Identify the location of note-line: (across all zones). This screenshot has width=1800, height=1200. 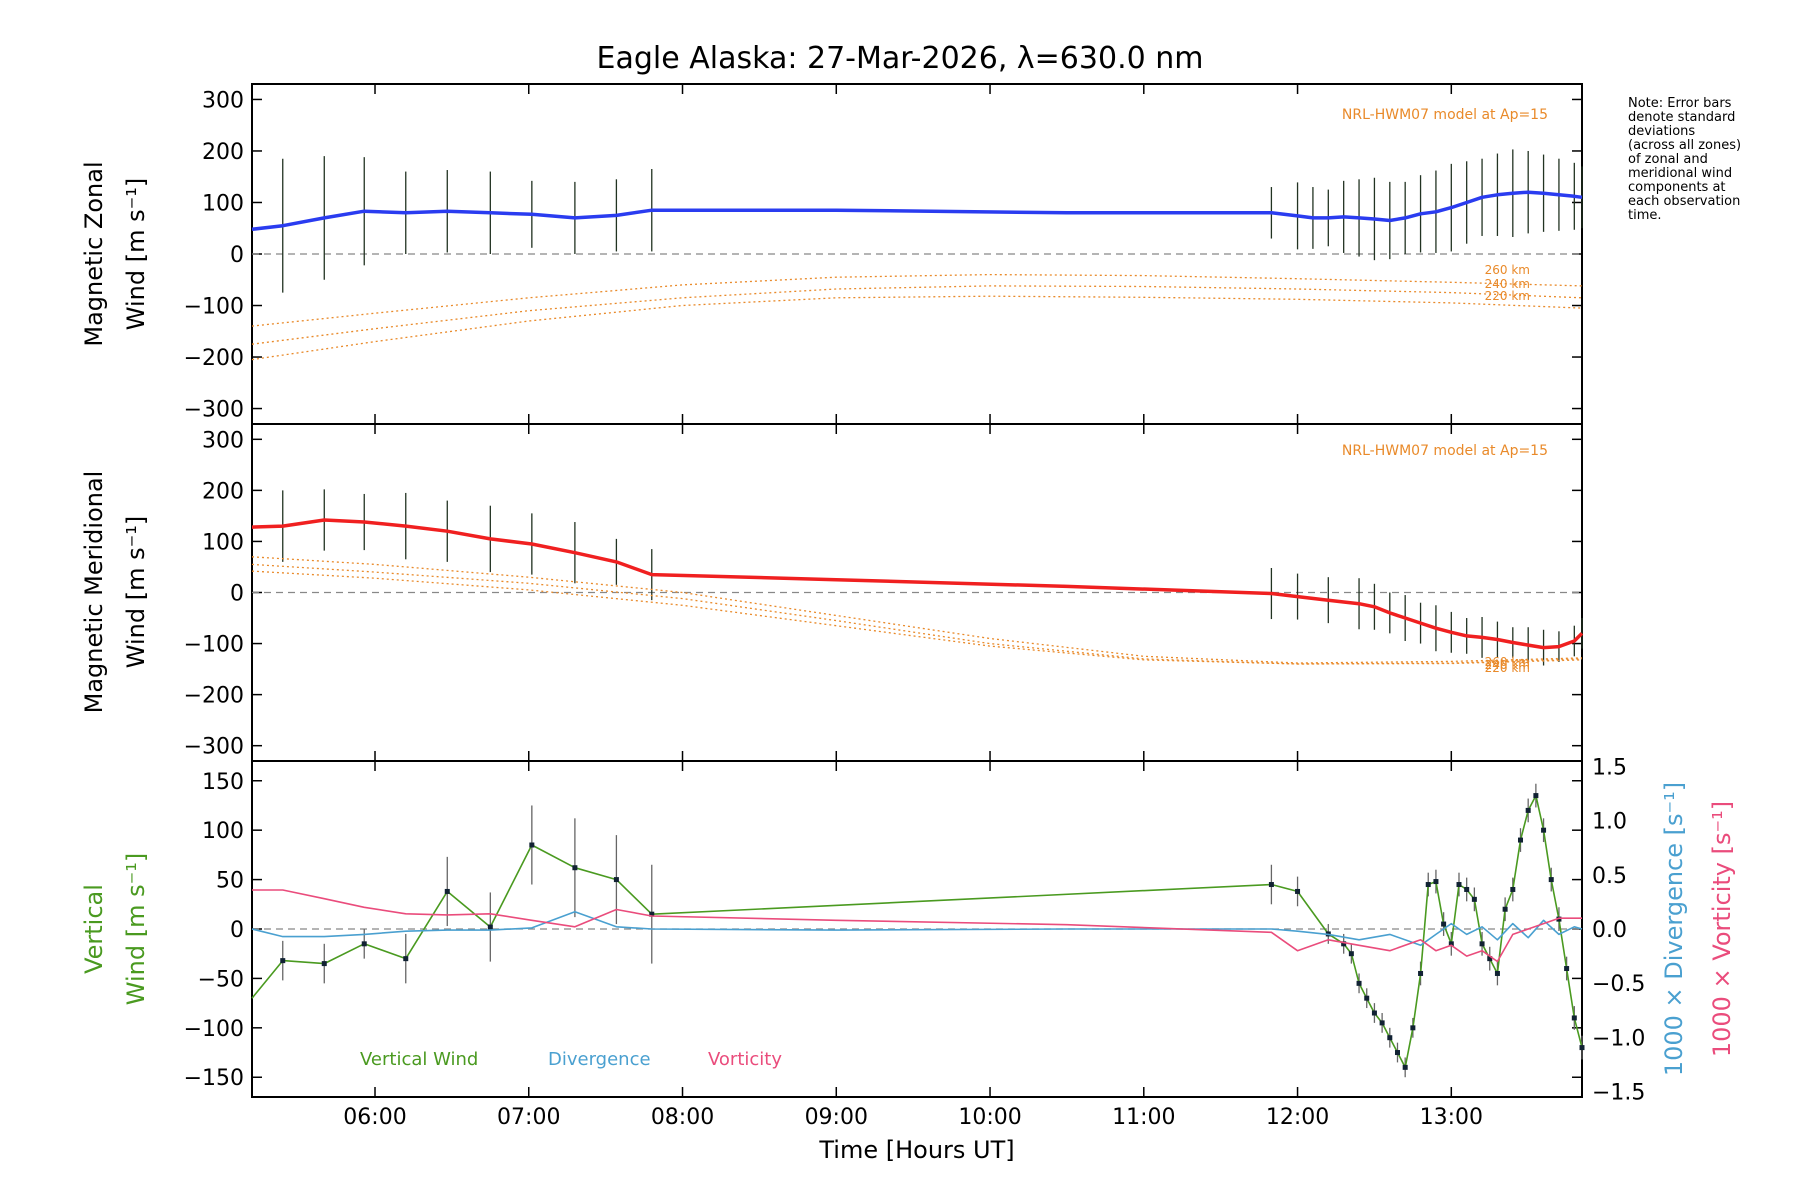
(1685, 145).